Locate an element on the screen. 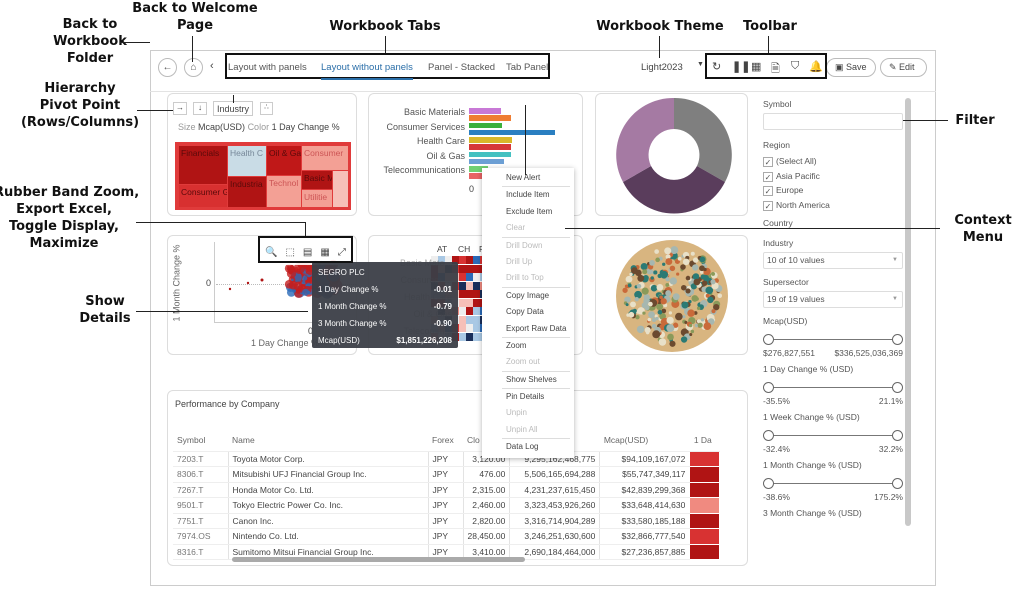  industry-select: 10 of 10 values ▼ is located at coordinates (833, 260).